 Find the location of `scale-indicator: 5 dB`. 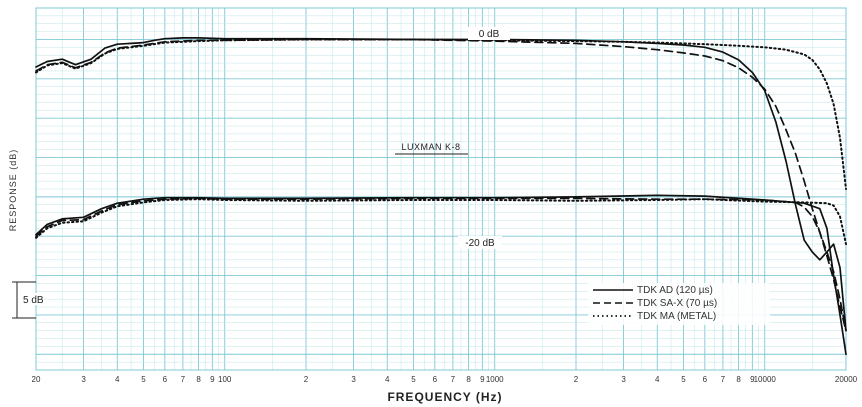

scale-indicator: 5 dB is located at coordinates (28, 300).